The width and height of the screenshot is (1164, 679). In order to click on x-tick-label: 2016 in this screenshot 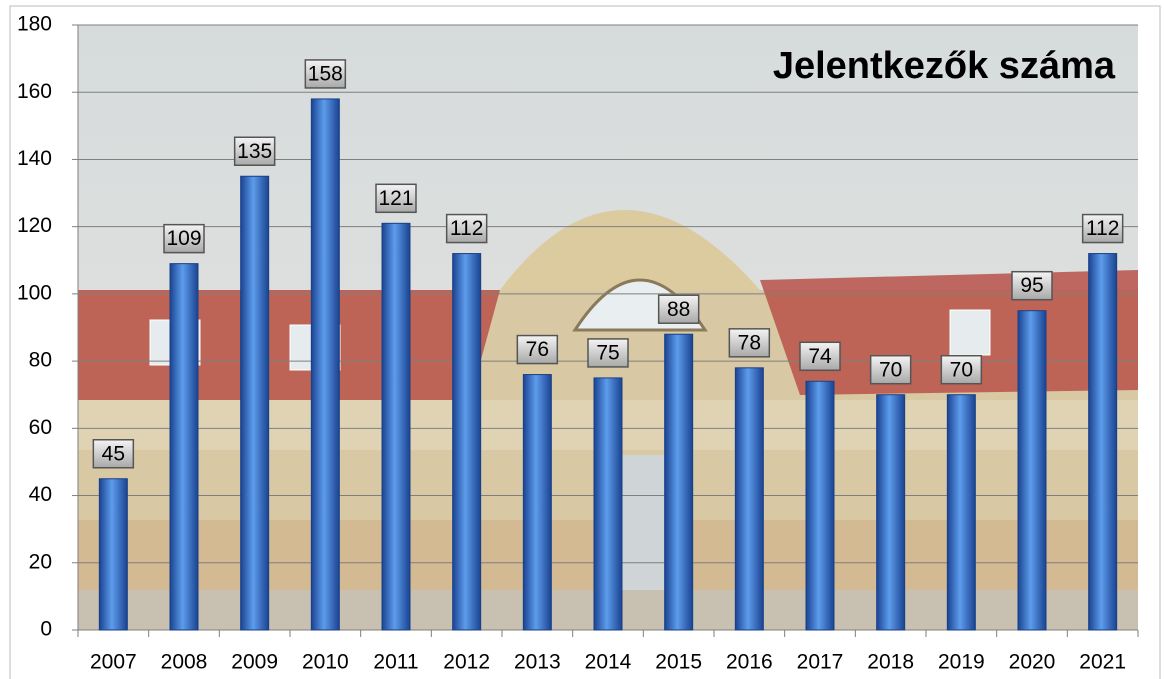, I will do `click(749, 662)`.